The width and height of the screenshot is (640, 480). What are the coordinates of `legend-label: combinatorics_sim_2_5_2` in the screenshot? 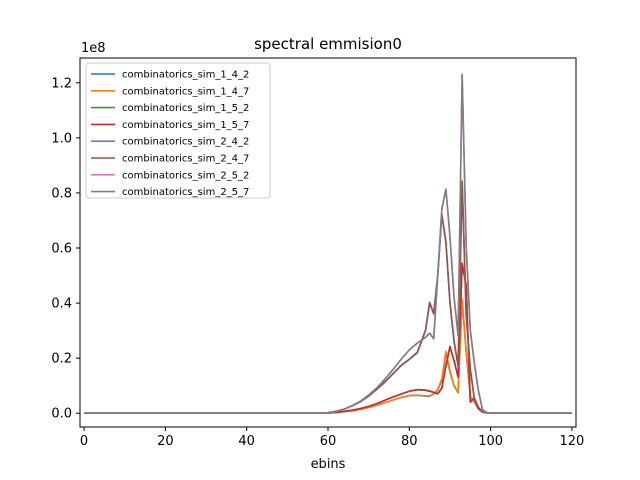 It's located at (185, 175).